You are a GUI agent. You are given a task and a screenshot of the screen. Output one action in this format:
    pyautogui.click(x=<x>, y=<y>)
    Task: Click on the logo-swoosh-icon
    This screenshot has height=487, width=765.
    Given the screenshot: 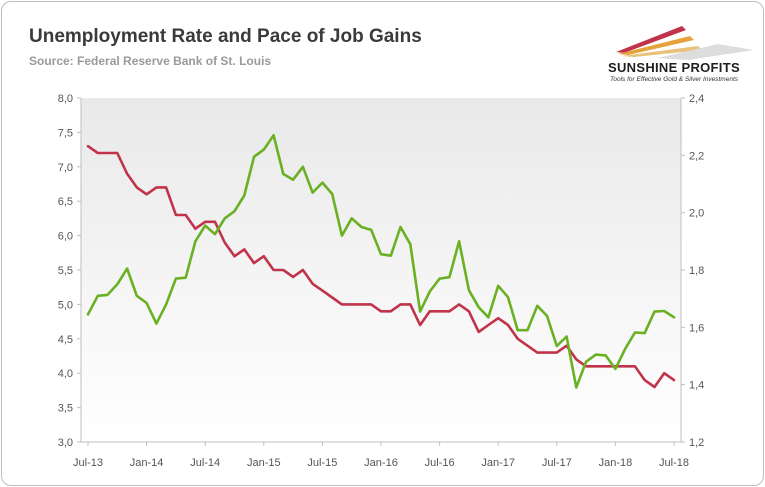 What is the action you would take?
    pyautogui.click(x=685, y=43)
    